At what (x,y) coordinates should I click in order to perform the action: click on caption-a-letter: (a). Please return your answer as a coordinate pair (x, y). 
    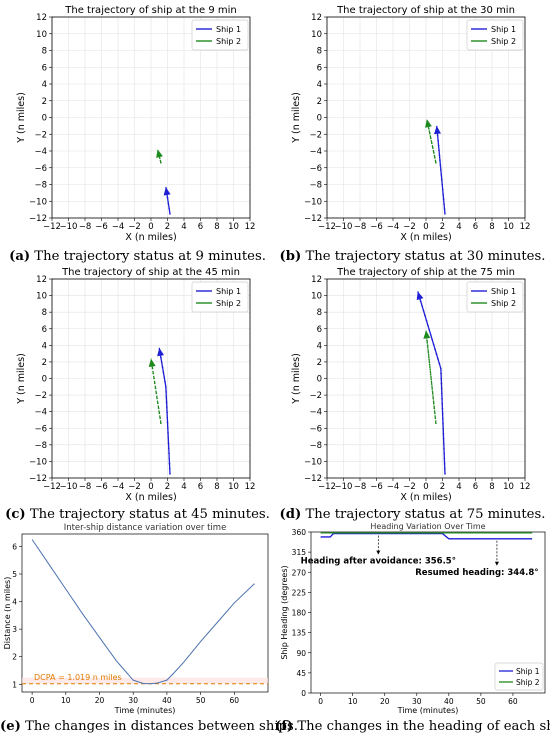
    Looking at the image, I should click on (20, 256).